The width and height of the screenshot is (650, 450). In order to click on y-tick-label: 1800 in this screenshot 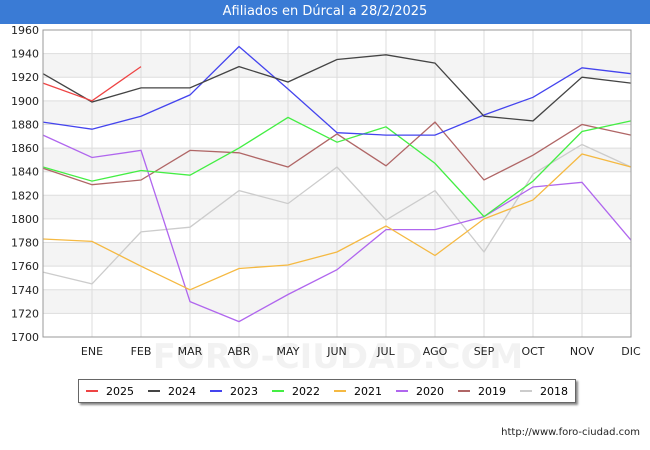, I will do `click(25, 219)`.